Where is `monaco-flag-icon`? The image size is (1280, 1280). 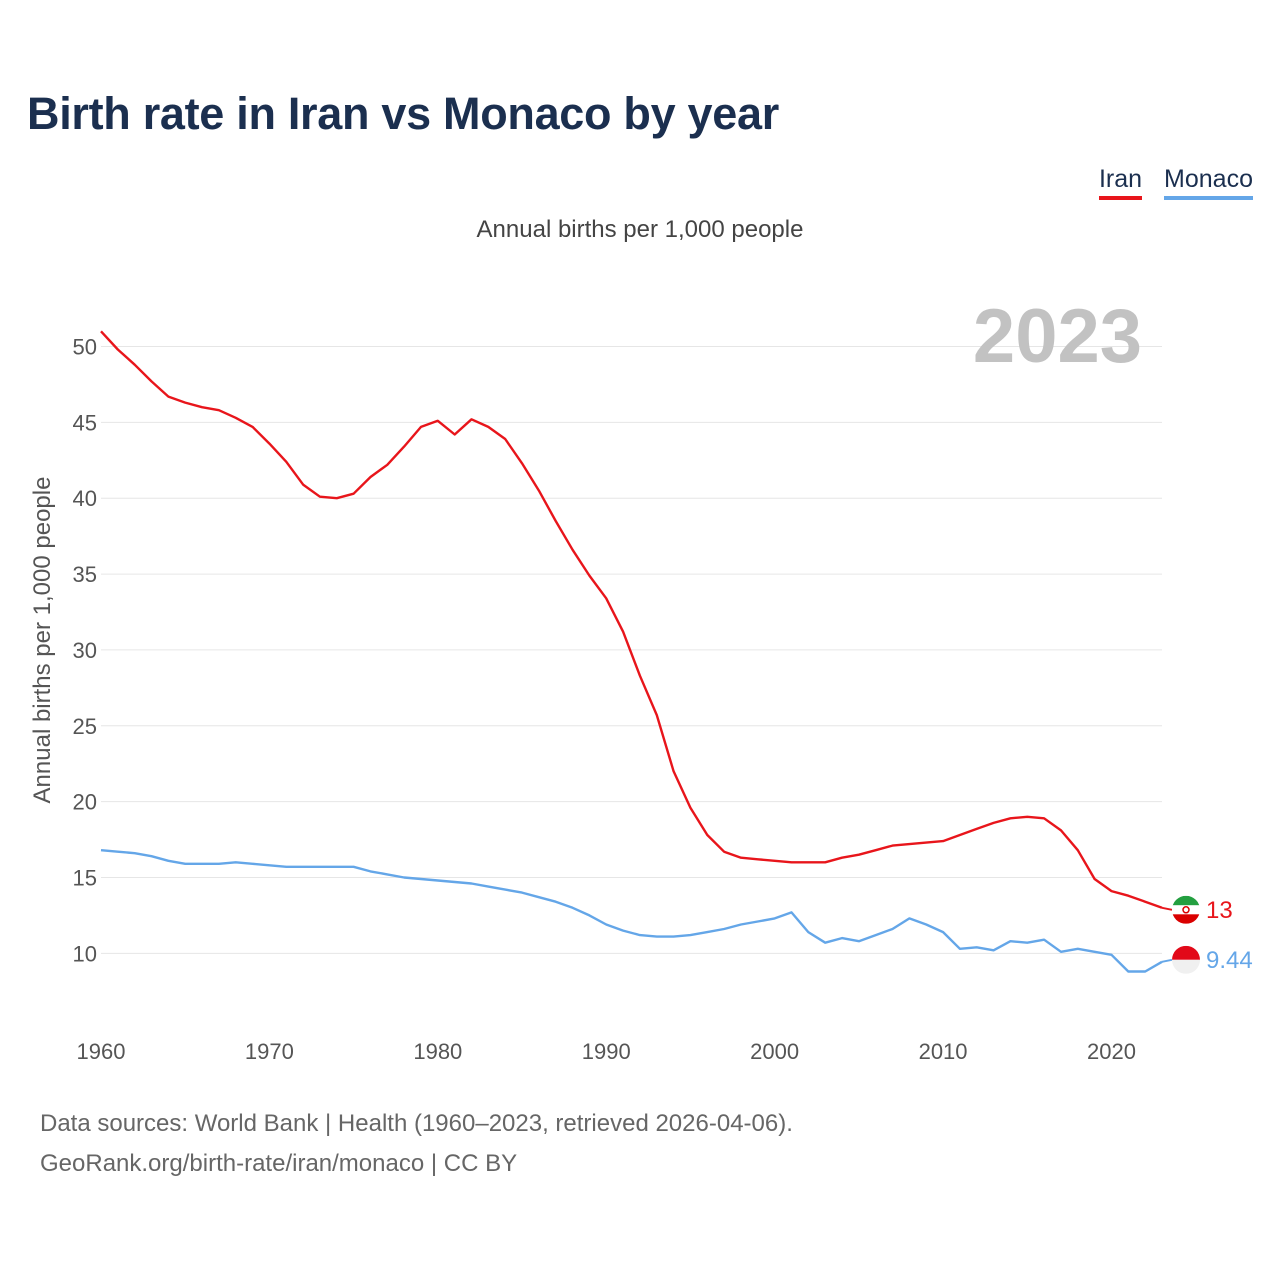 monaco-flag-icon is located at coordinates (1186, 959).